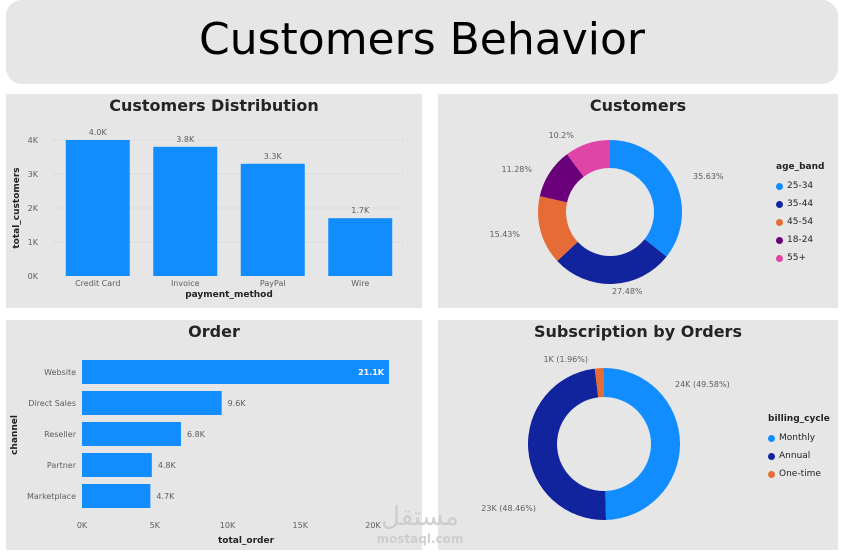 Image resolution: width=844 pixels, height=558 pixels. I want to click on watermark-logo: مستقل mostaql.com, so click(420, 528).